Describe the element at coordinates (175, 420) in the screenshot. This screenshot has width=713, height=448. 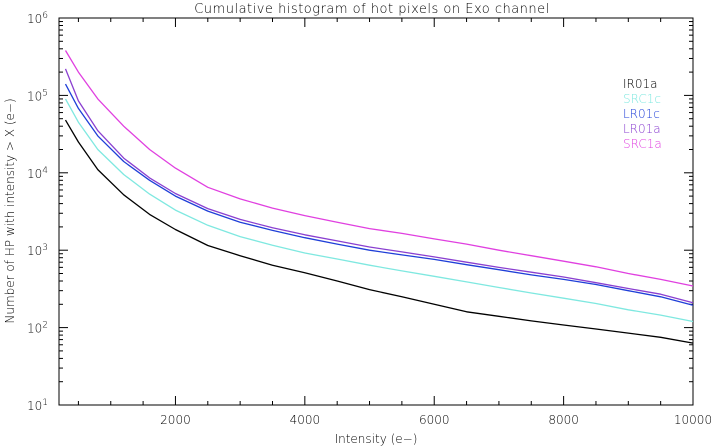
I see `x-tick-label: 2000` at that location.